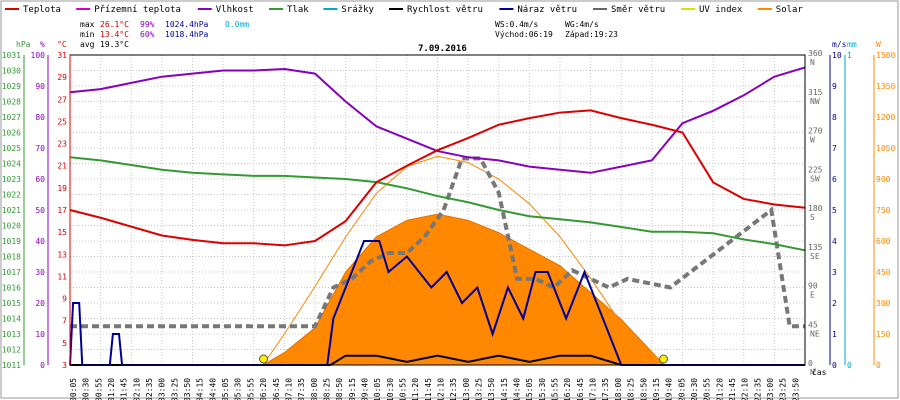  I want to click on stat-max-label: max, so click(87, 24).